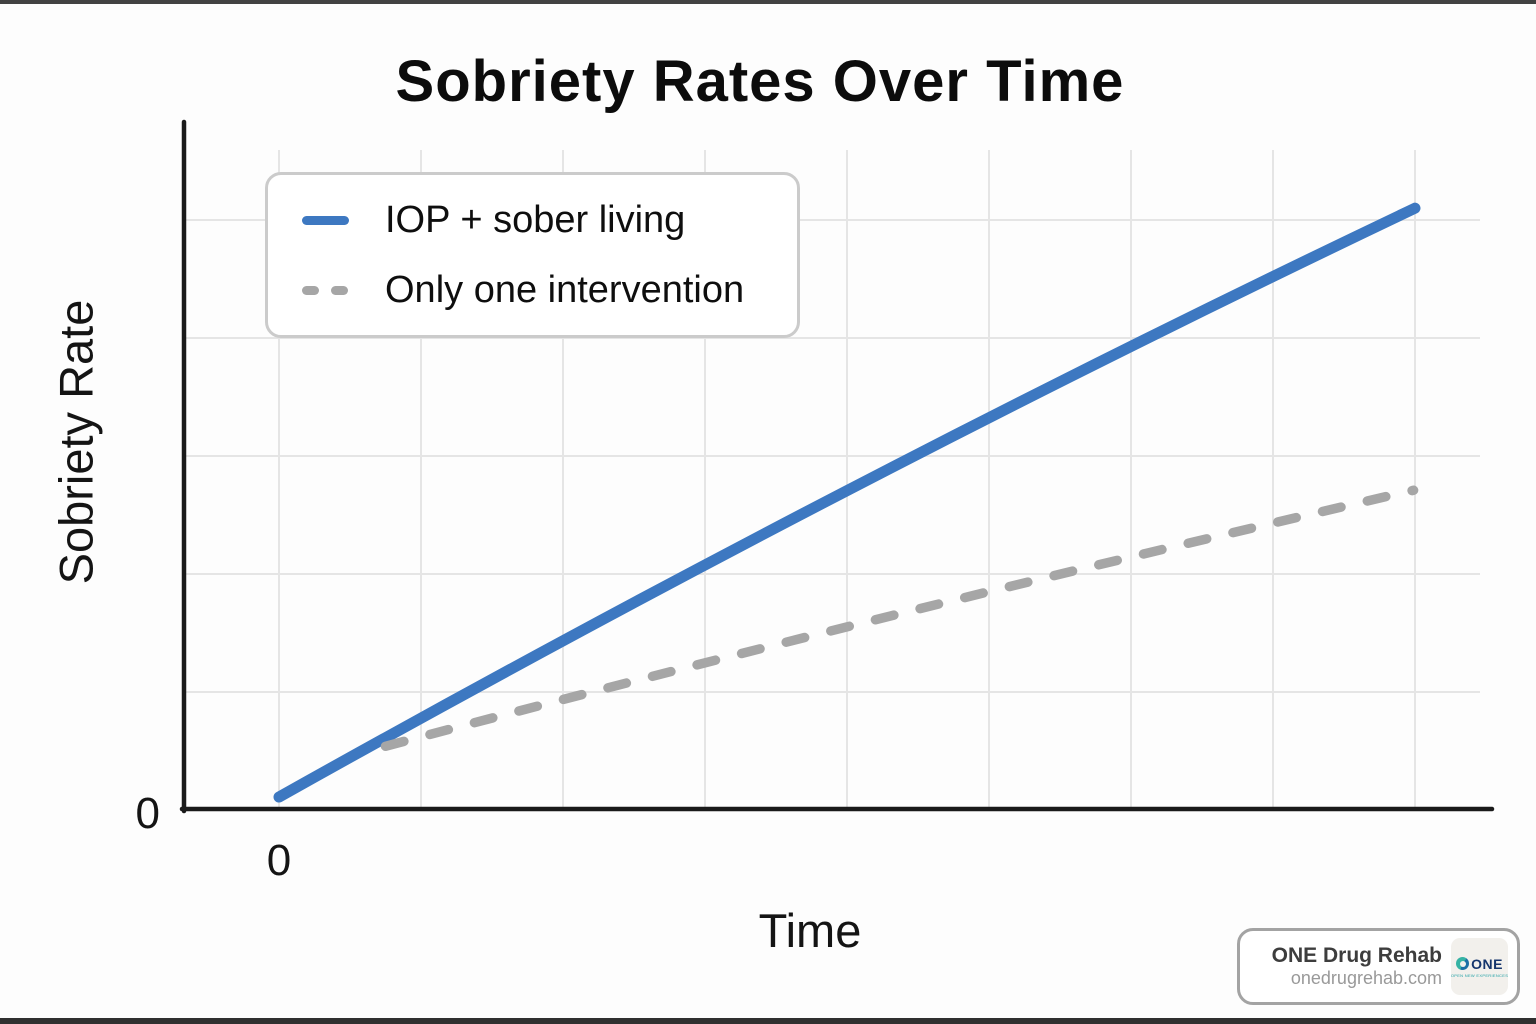  I want to click on logo-word: ONE, so click(1487, 963).